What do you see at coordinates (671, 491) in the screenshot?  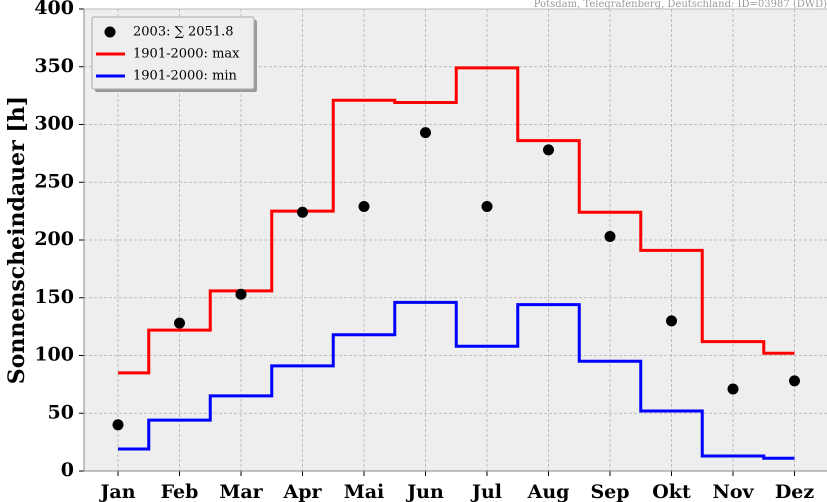 I see `x-tick-label: Okt` at bounding box center [671, 491].